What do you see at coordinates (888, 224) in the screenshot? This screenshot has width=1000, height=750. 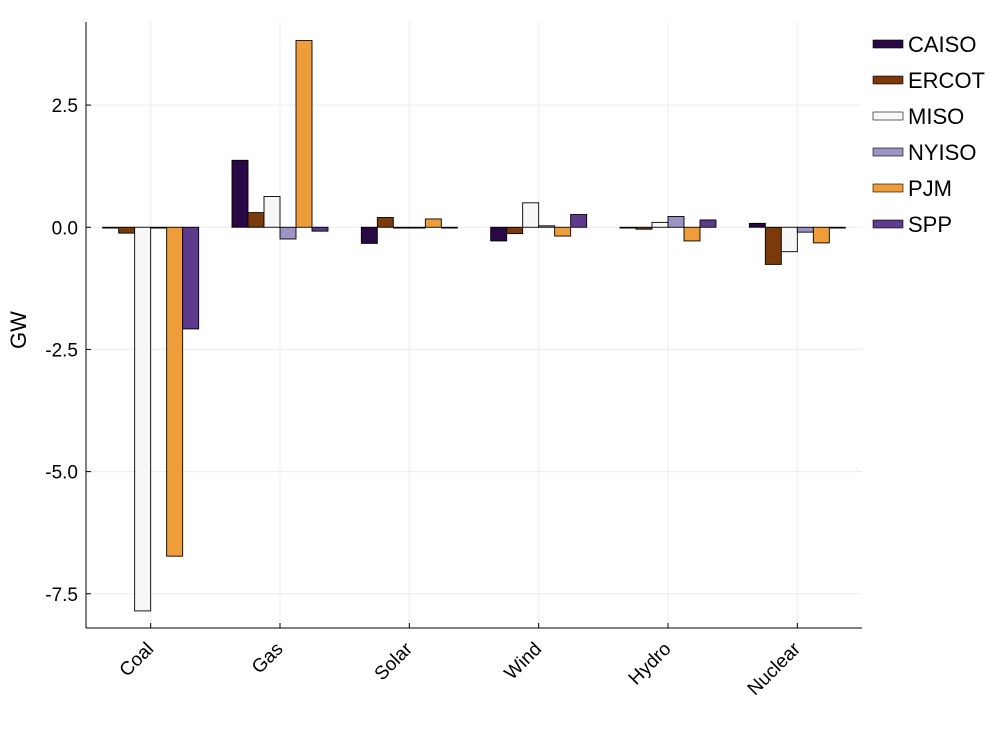 I see `legend-swatch-spp` at bounding box center [888, 224].